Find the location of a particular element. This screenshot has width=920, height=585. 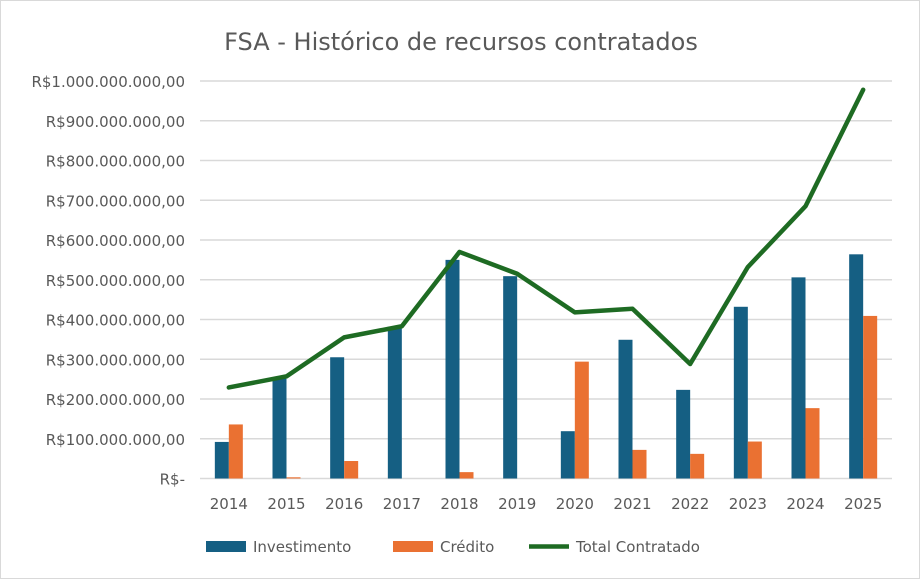

y-tick-label: R$800.000.000,00 is located at coordinates (115, 162).